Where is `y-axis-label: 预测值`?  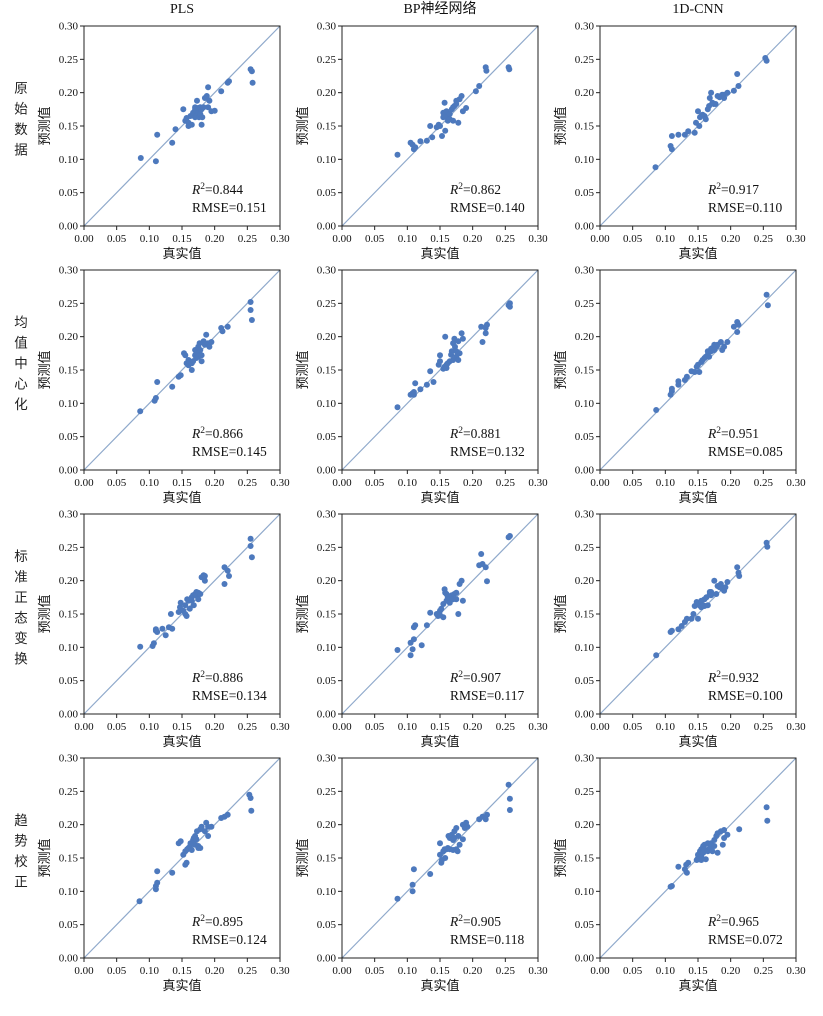 y-axis-label: 预测值 is located at coordinates (302, 613).